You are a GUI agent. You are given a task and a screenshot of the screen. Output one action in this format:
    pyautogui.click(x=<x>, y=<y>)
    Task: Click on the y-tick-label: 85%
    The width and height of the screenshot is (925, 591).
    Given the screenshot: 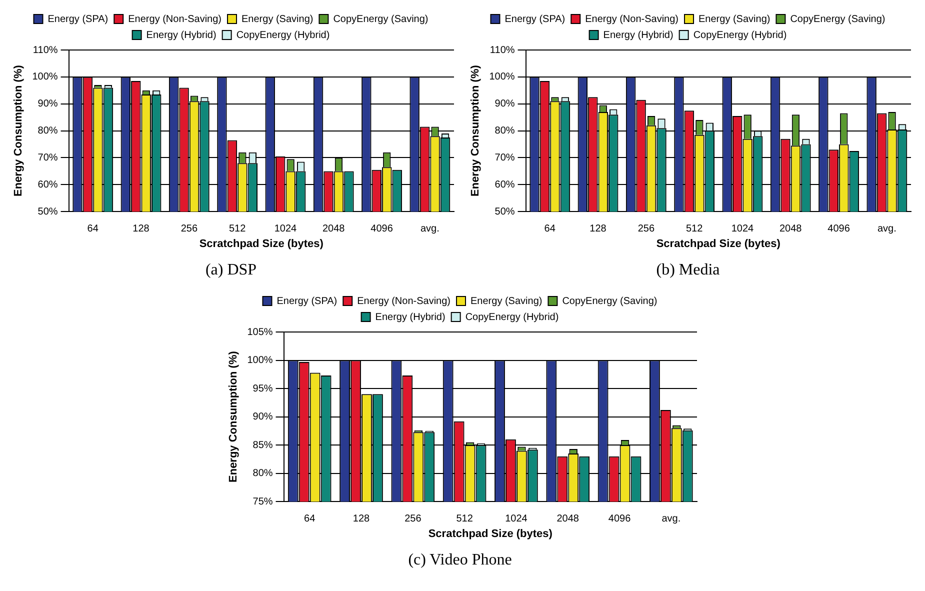 What is the action you would take?
    pyautogui.click(x=262, y=445)
    